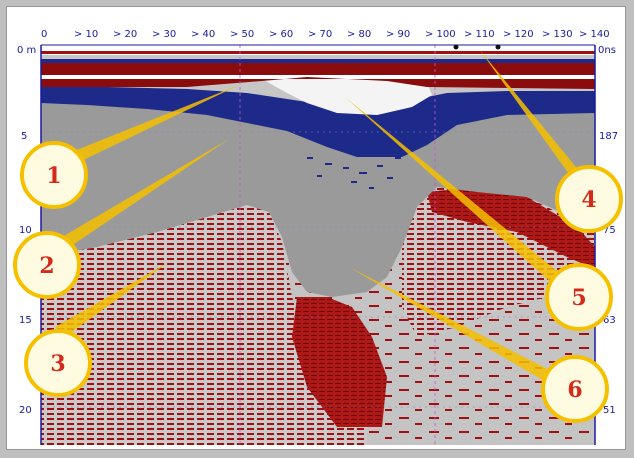 This screenshot has width=634, height=458. I want to click on navy-band, so click(318, 122).